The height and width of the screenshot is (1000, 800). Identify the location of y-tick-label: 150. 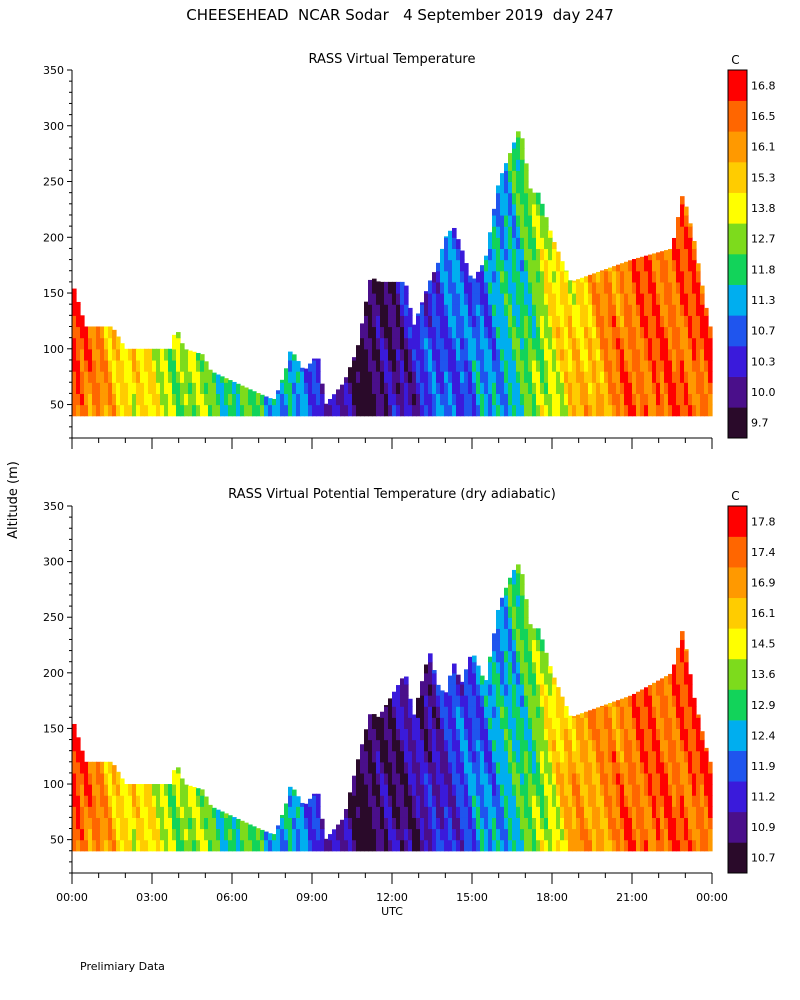
(53, 293).